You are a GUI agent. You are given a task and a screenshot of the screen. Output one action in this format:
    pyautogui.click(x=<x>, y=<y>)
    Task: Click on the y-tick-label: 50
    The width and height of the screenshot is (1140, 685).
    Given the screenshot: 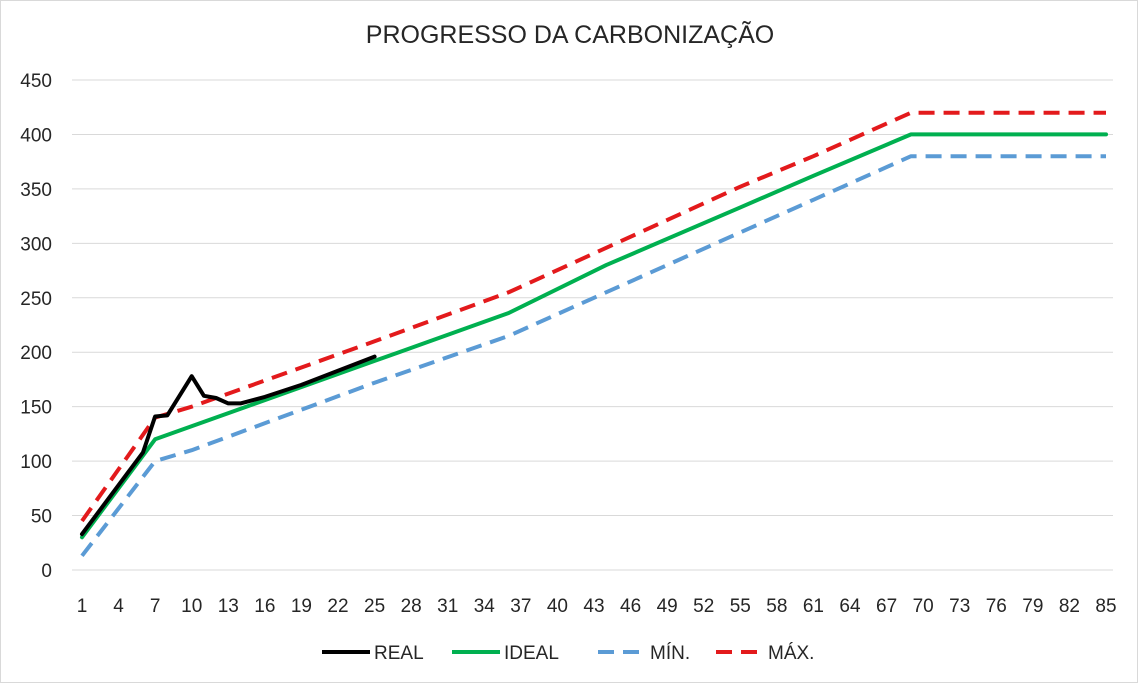 What is the action you would take?
    pyautogui.click(x=41, y=517)
    